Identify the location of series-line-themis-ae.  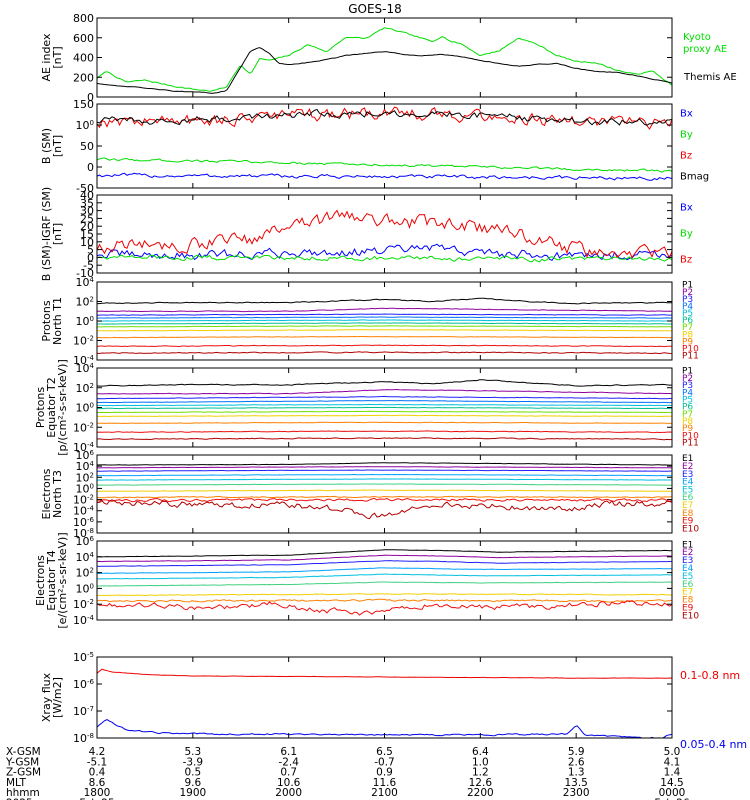
(384, 70).